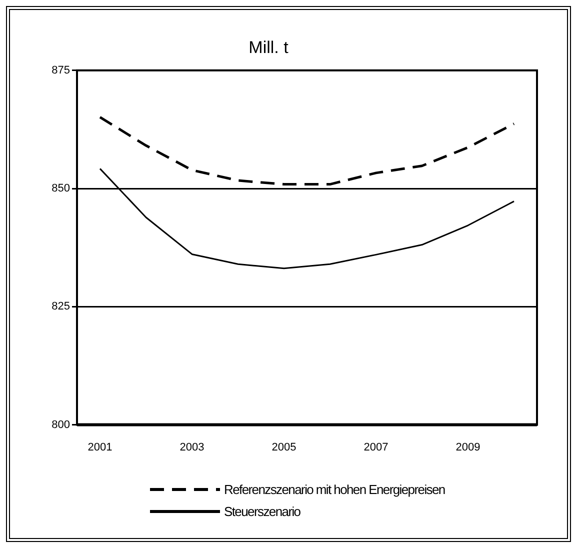 Image resolution: width=583 pixels, height=554 pixels. Describe the element at coordinates (376, 447) in the screenshot. I see `x-tick-label: 2007` at that location.